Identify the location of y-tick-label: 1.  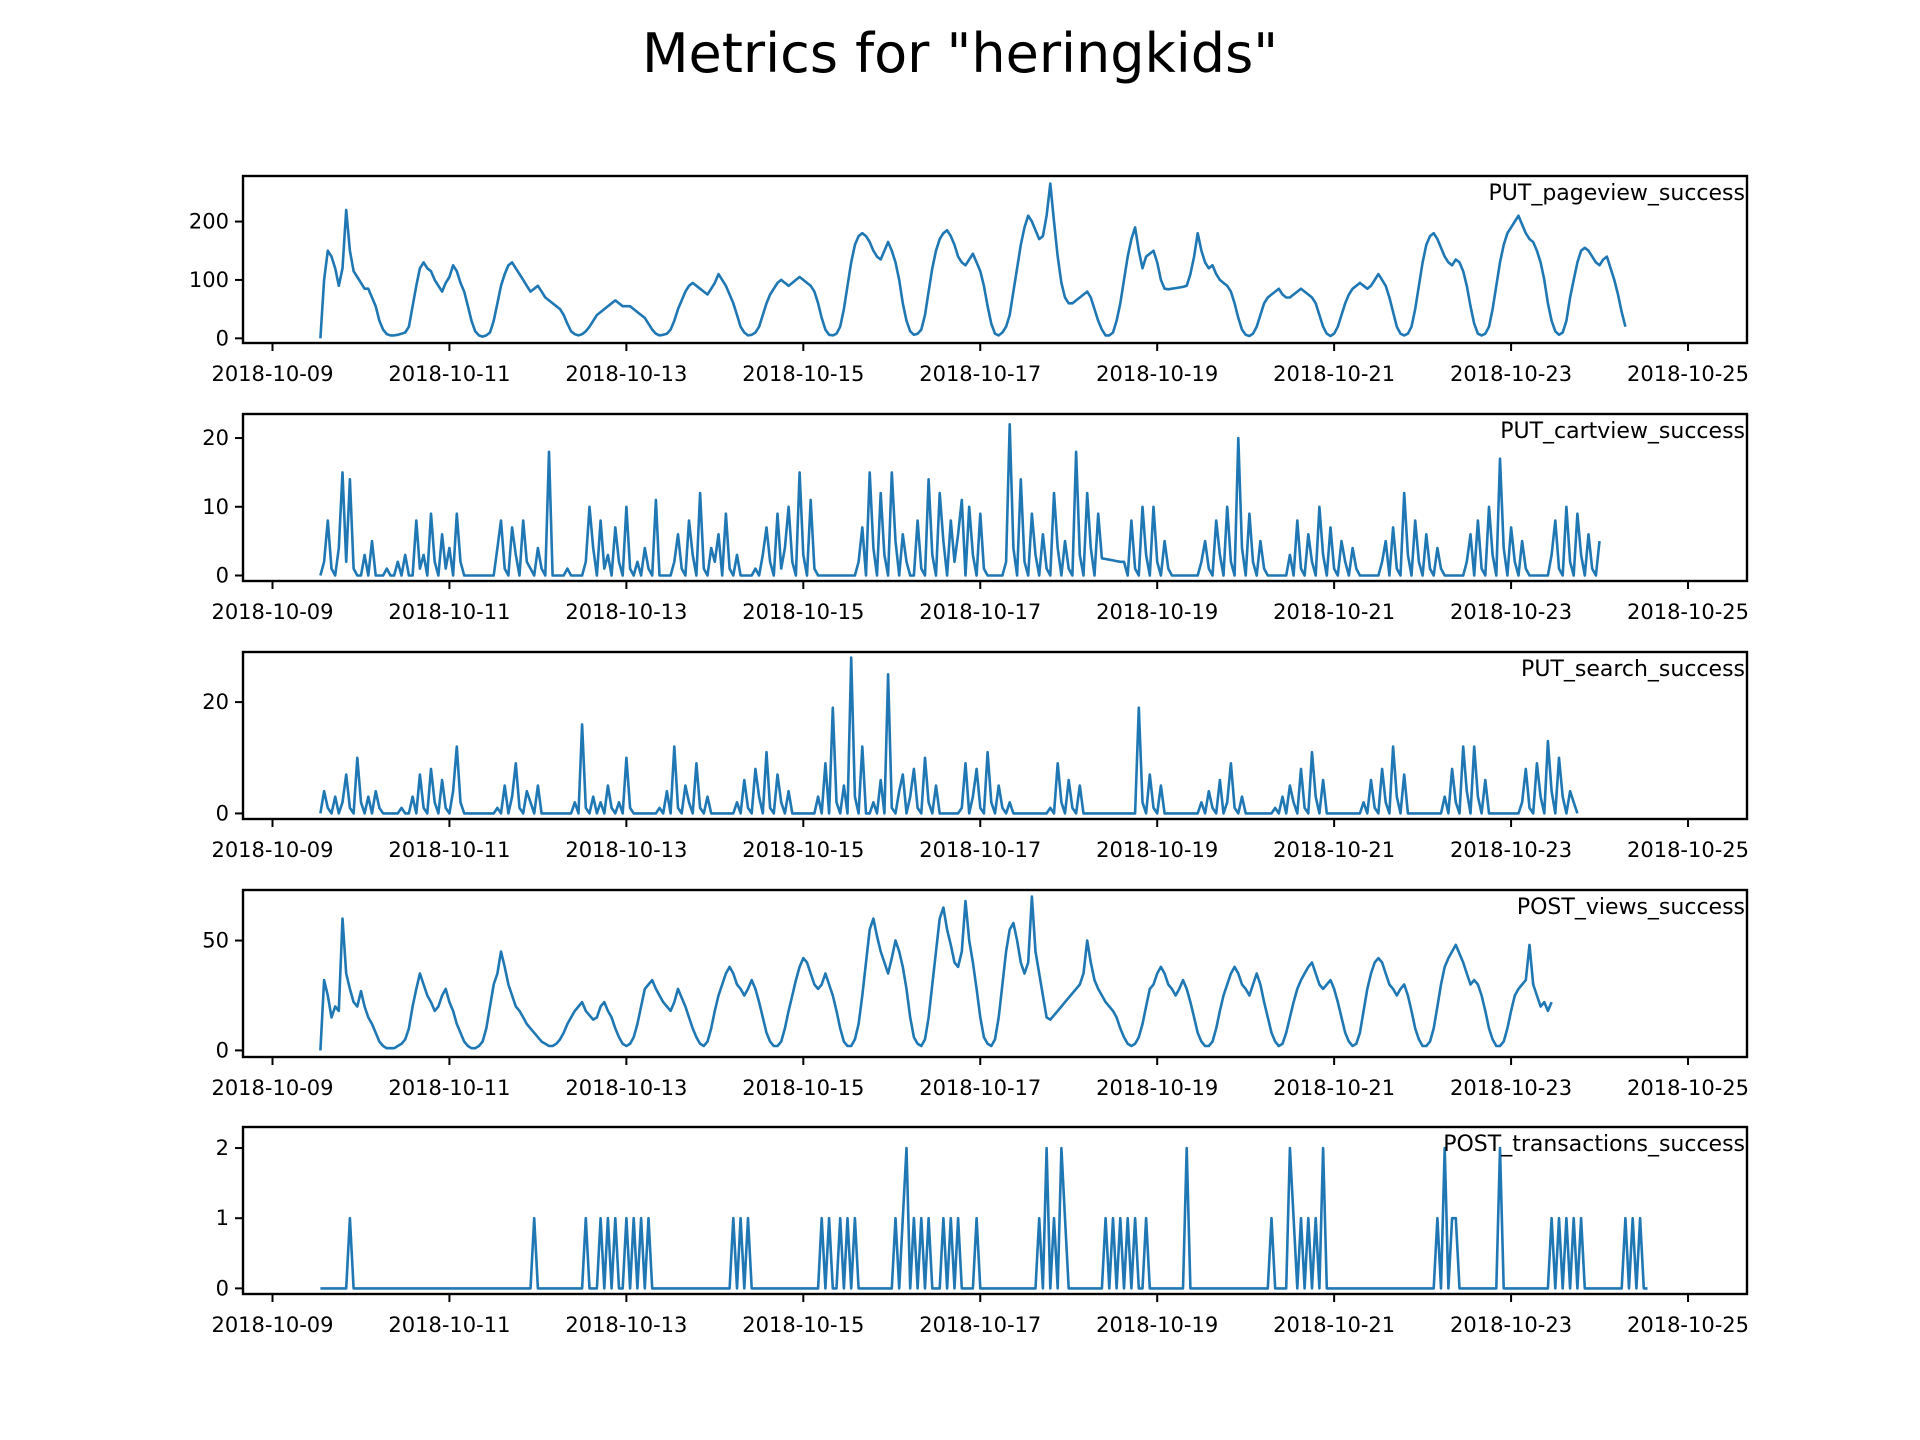
(222, 1218).